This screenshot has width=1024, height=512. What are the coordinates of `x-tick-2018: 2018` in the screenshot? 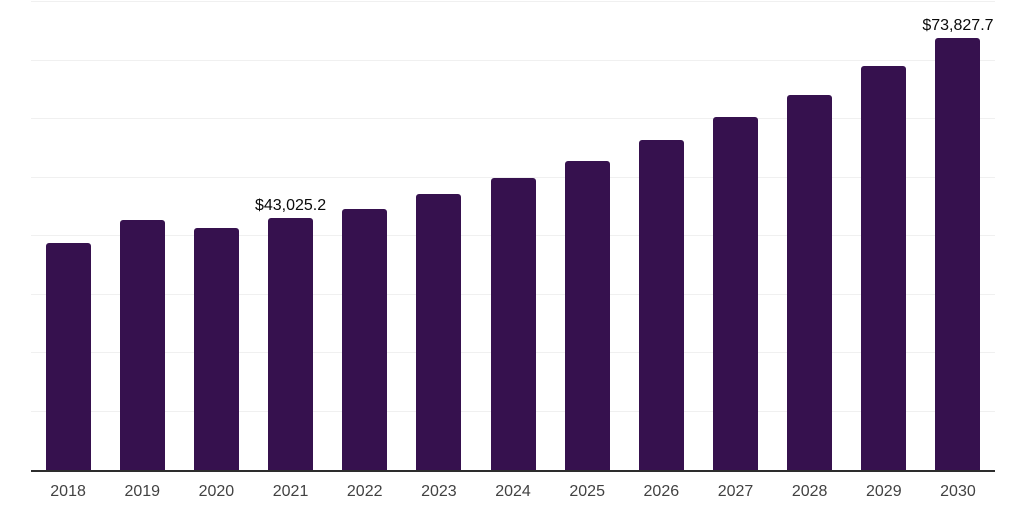 It's located at (68, 491).